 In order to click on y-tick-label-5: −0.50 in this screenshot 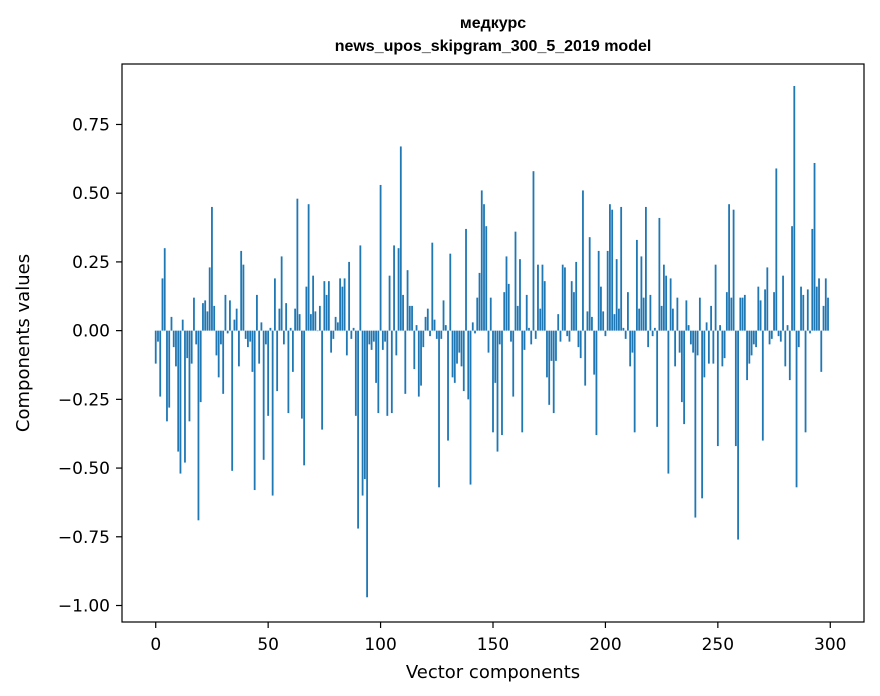, I will do `click(84, 469)`.